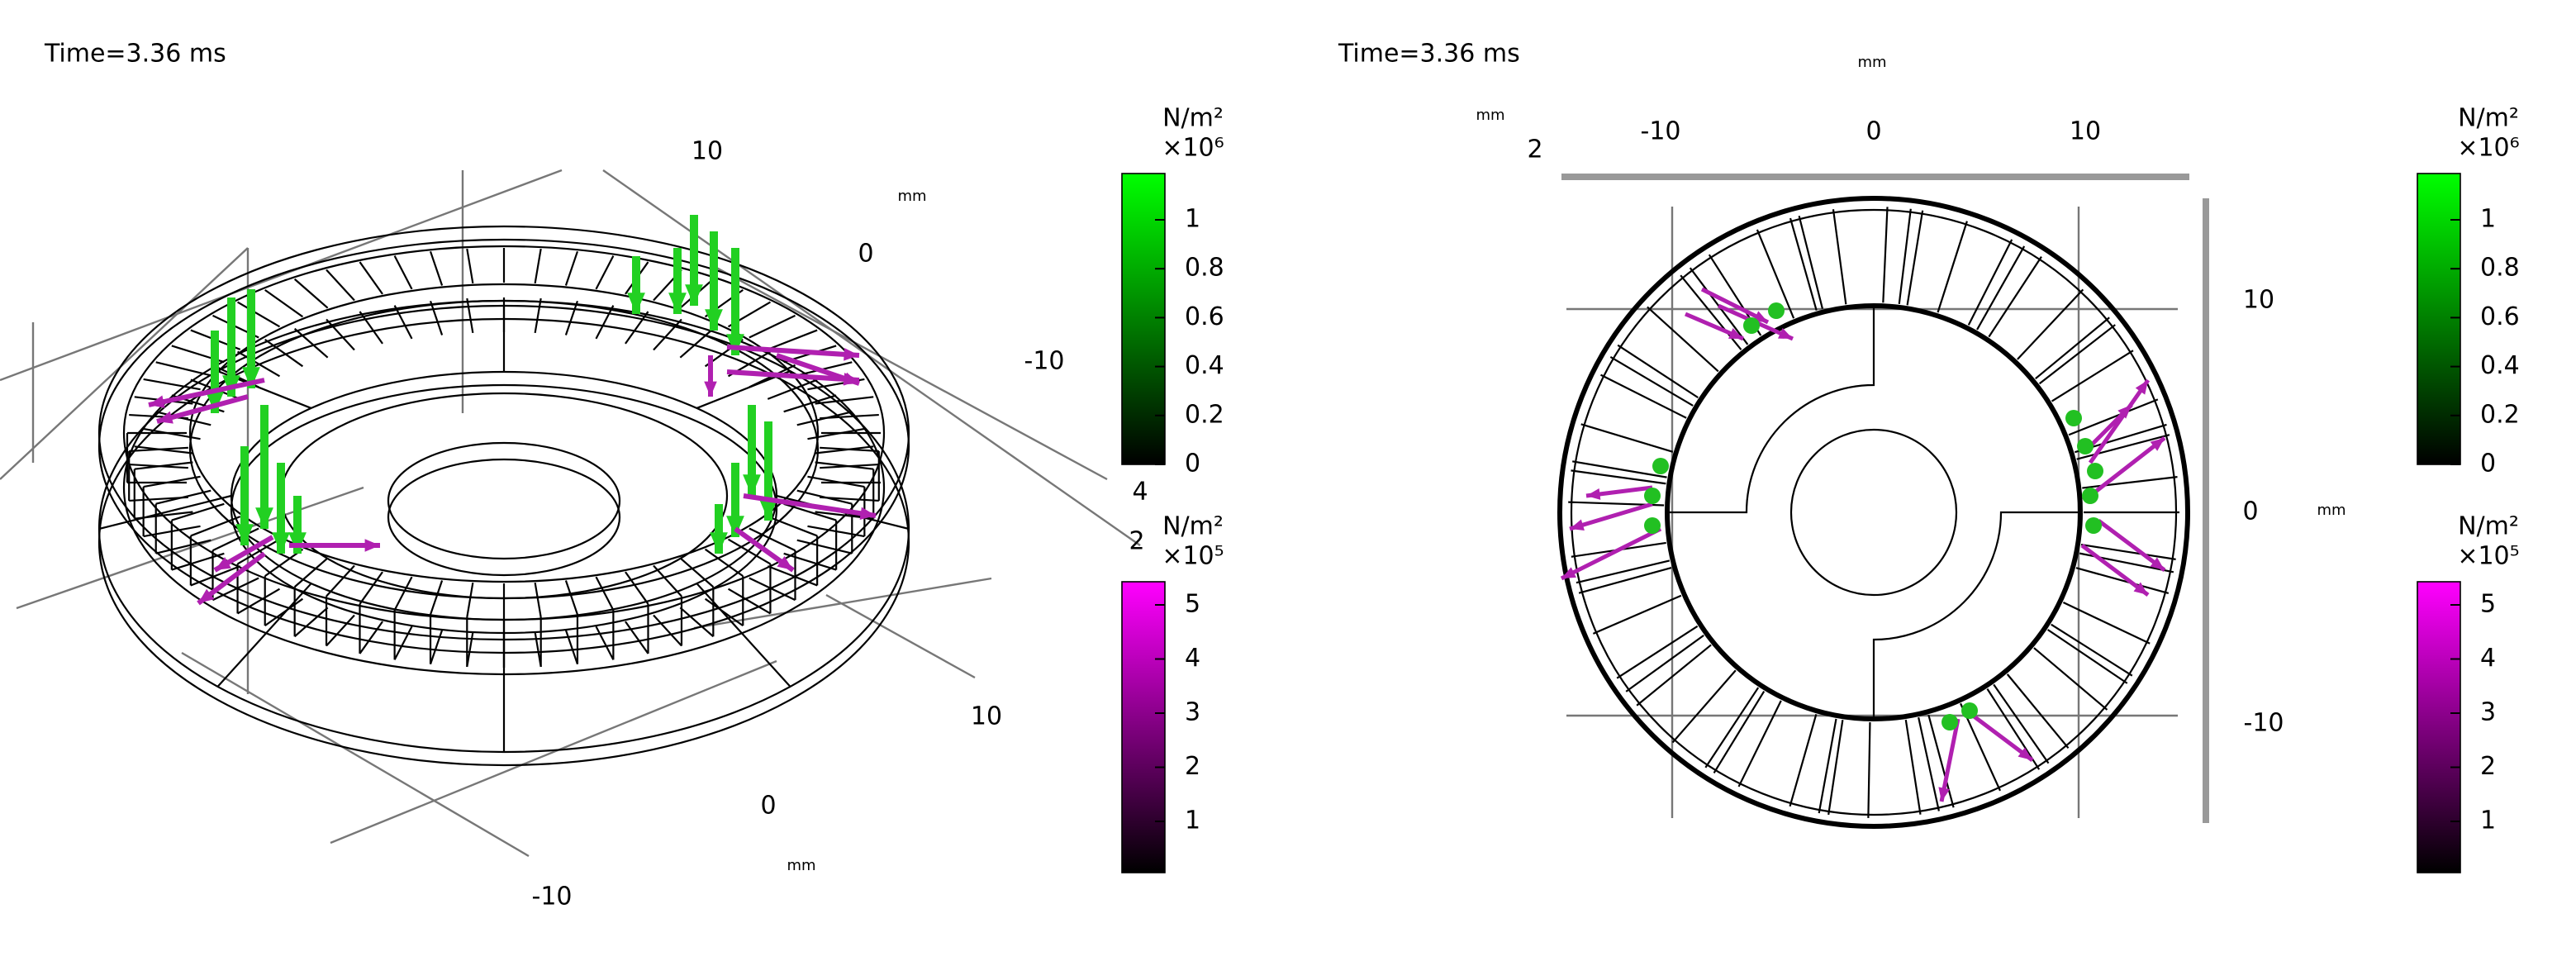 The width and height of the screenshot is (2576, 966). What do you see at coordinates (2488, 766) in the screenshot?
I see `colorbar-tick-label: 2` at bounding box center [2488, 766].